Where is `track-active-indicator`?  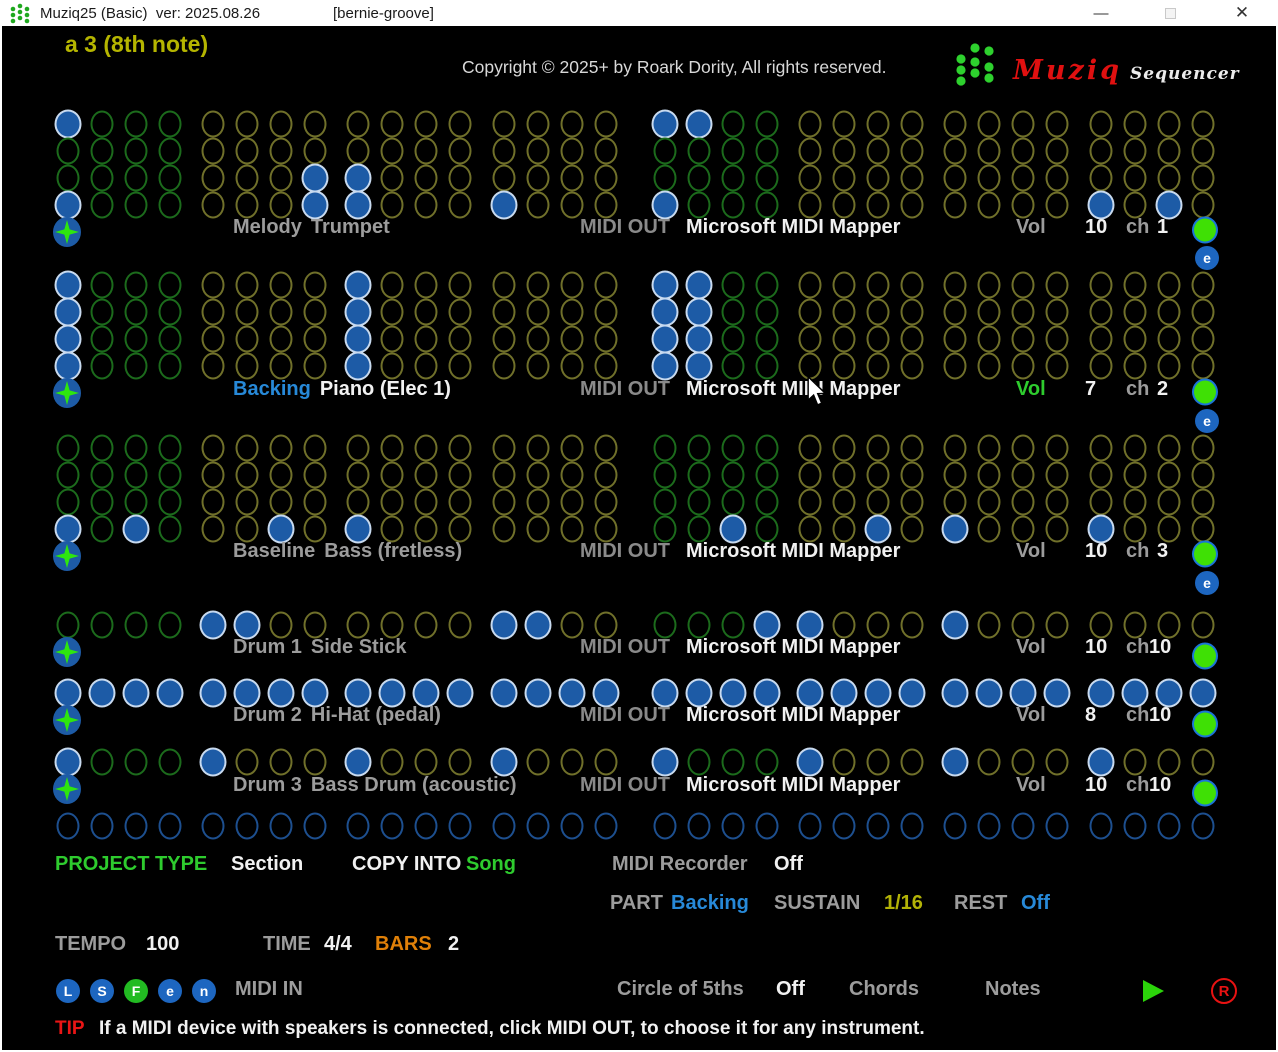
track-active-indicator is located at coordinates (1205, 230).